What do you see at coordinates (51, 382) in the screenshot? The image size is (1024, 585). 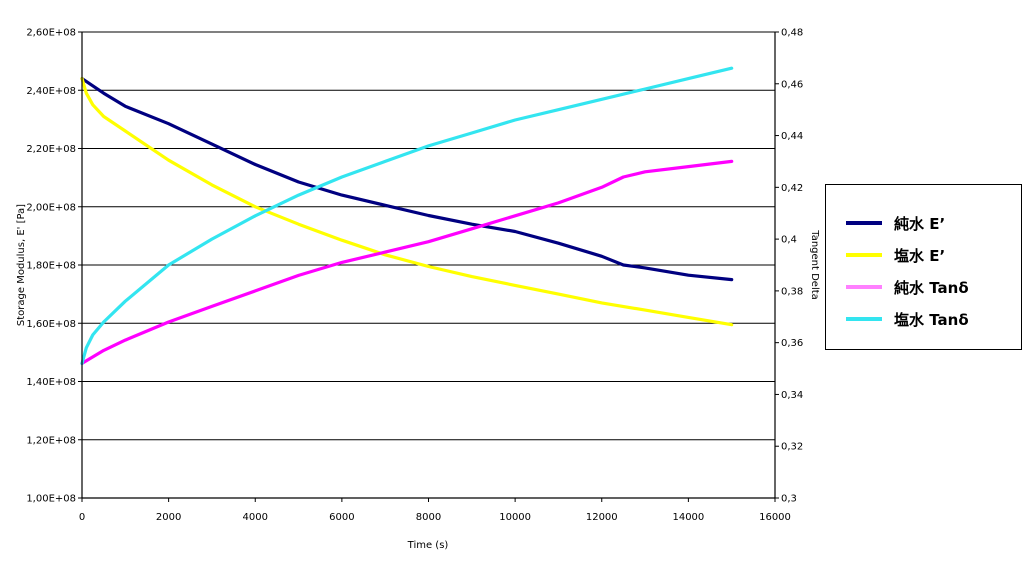 I see `y-tick-label: 1,40E+08` at bounding box center [51, 382].